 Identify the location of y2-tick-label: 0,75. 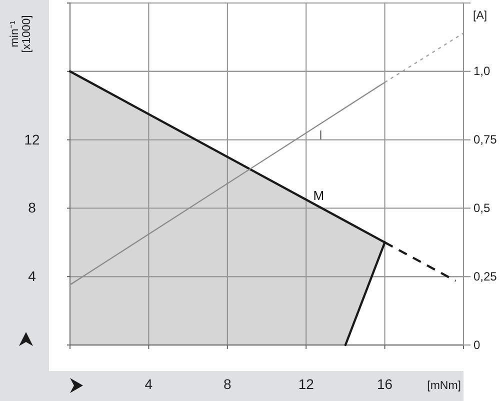
(486, 139).